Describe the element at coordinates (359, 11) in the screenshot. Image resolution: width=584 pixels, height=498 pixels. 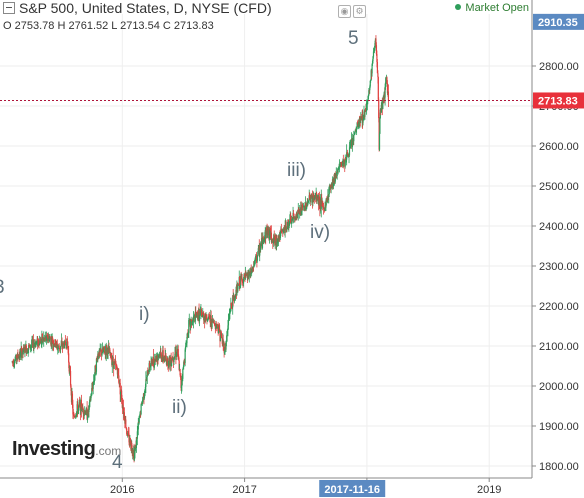
I see `settings-icon: ⚙` at that location.